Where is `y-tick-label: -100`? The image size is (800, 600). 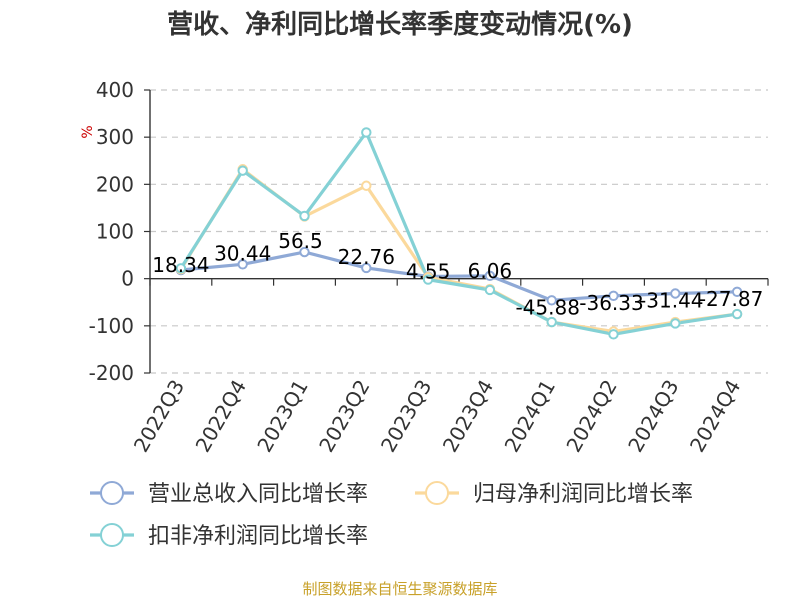 y-tick-label: -100 is located at coordinates (111, 326).